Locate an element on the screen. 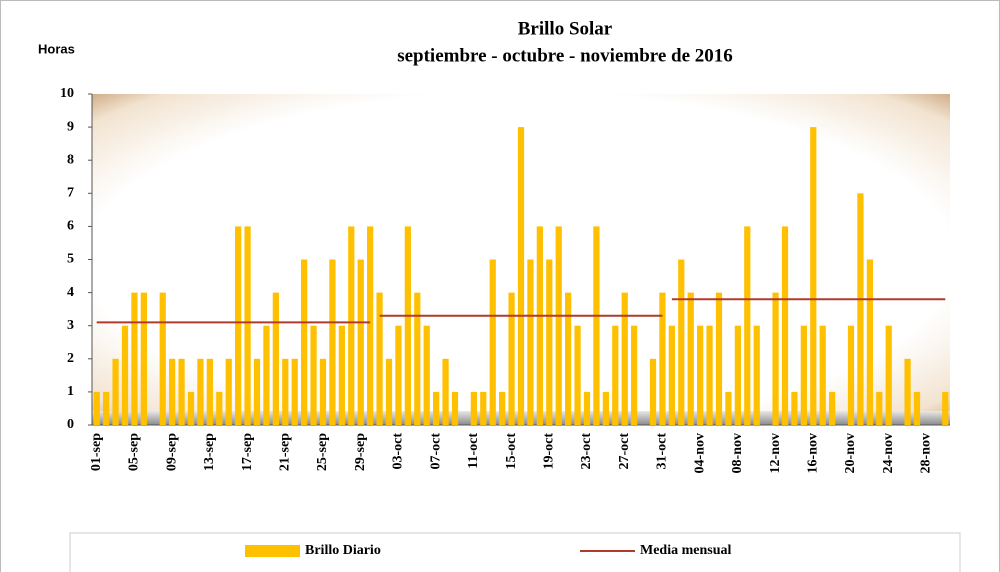 The width and height of the screenshot is (1000, 572). x-tick-label: 16-nov is located at coordinates (813, 453).